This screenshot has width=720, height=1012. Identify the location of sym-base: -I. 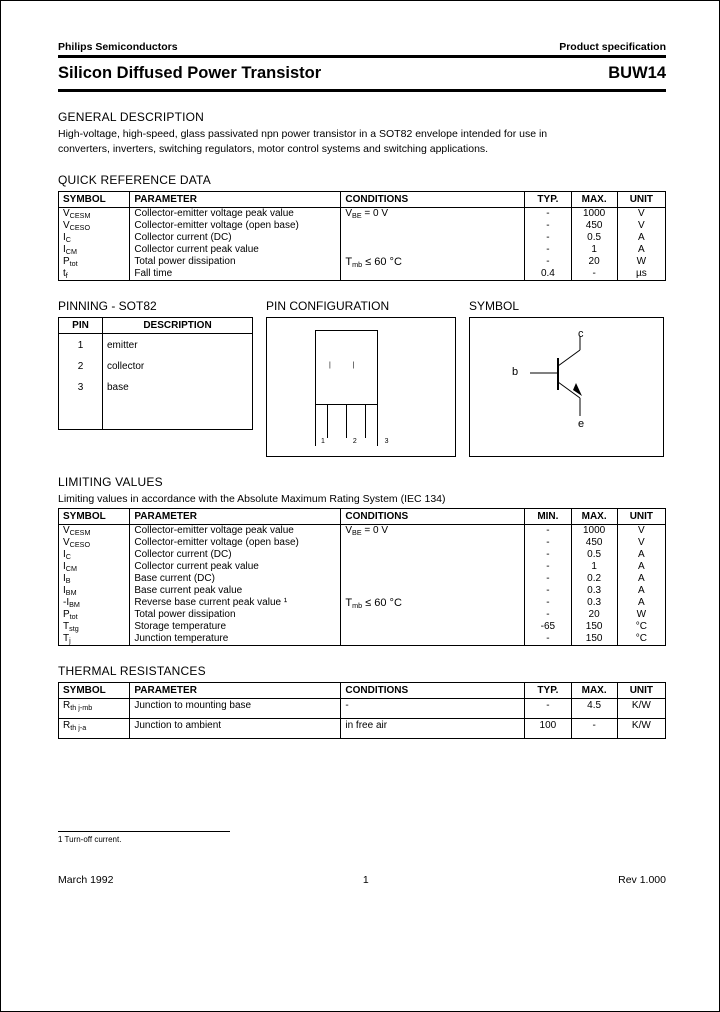
(66, 602).